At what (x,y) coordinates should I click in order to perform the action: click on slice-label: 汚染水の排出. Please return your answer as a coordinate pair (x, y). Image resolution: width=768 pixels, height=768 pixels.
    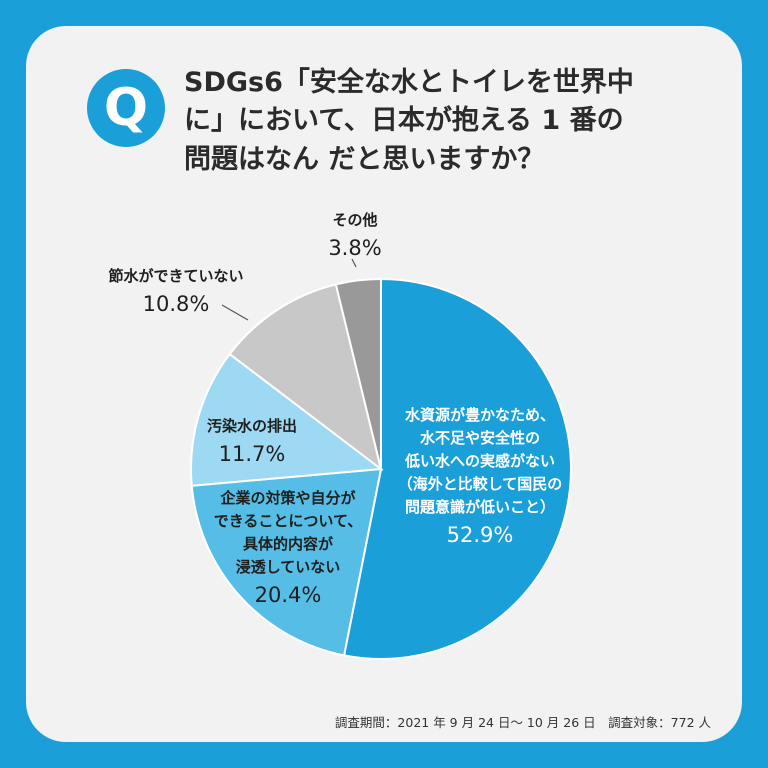
    Looking at the image, I should click on (252, 426).